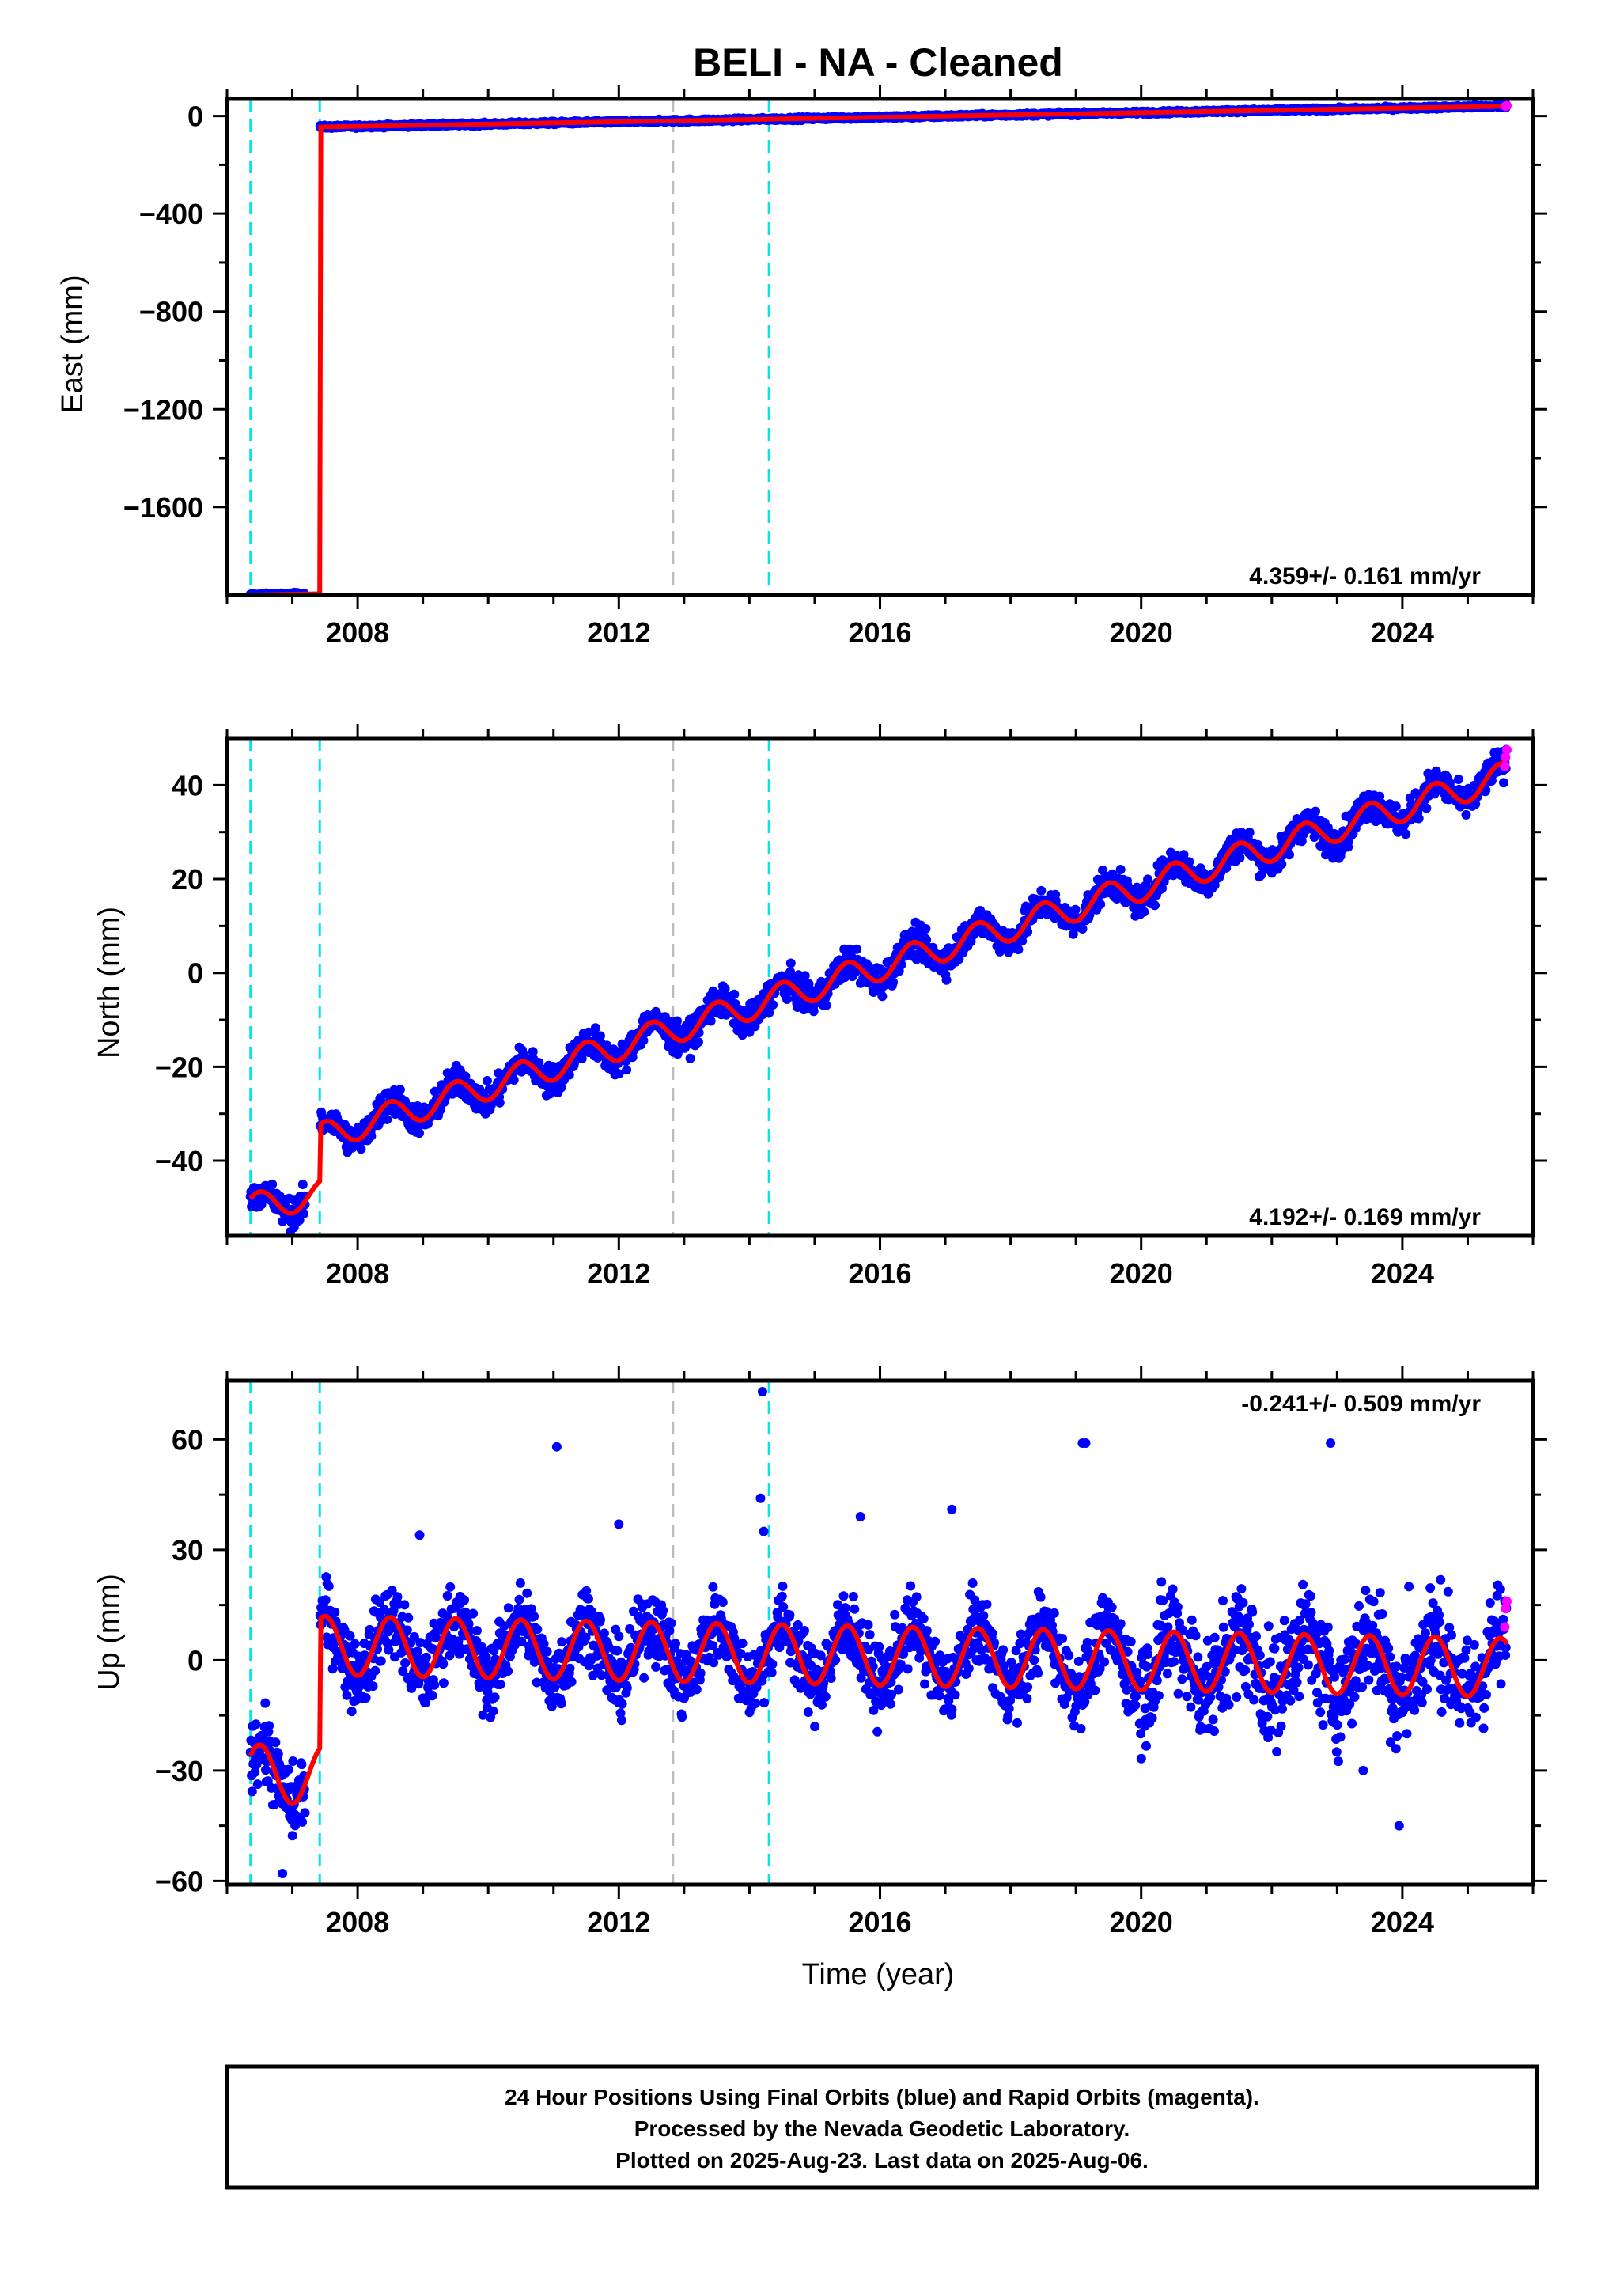  I want to click on east-ytick-label: −1600, so click(163, 507).